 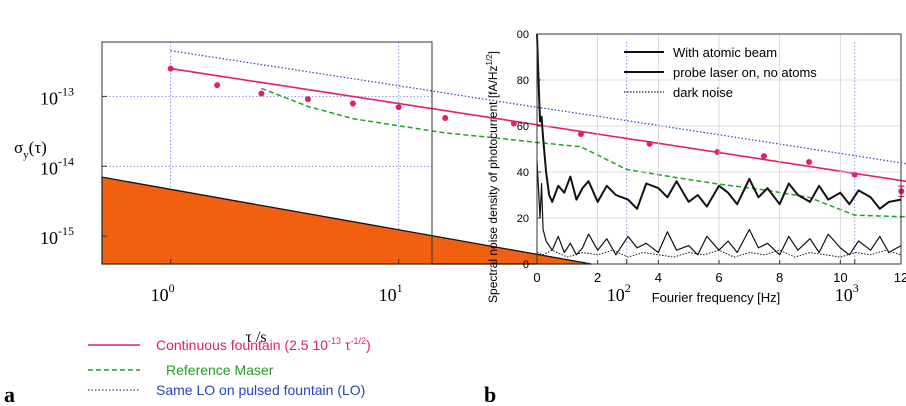 I want to click on panel-a-x-axis-label: τ /s, so click(x=255, y=337).